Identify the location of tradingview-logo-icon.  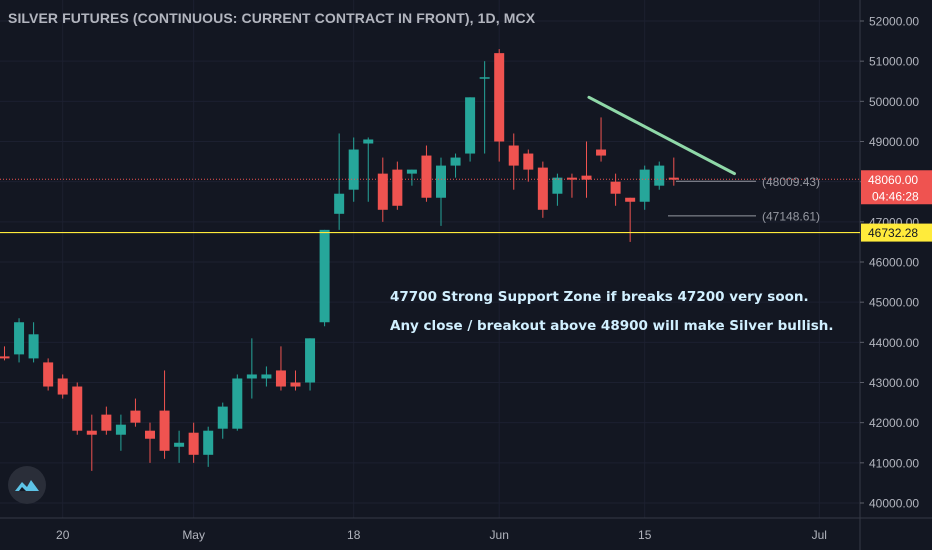
(27, 485).